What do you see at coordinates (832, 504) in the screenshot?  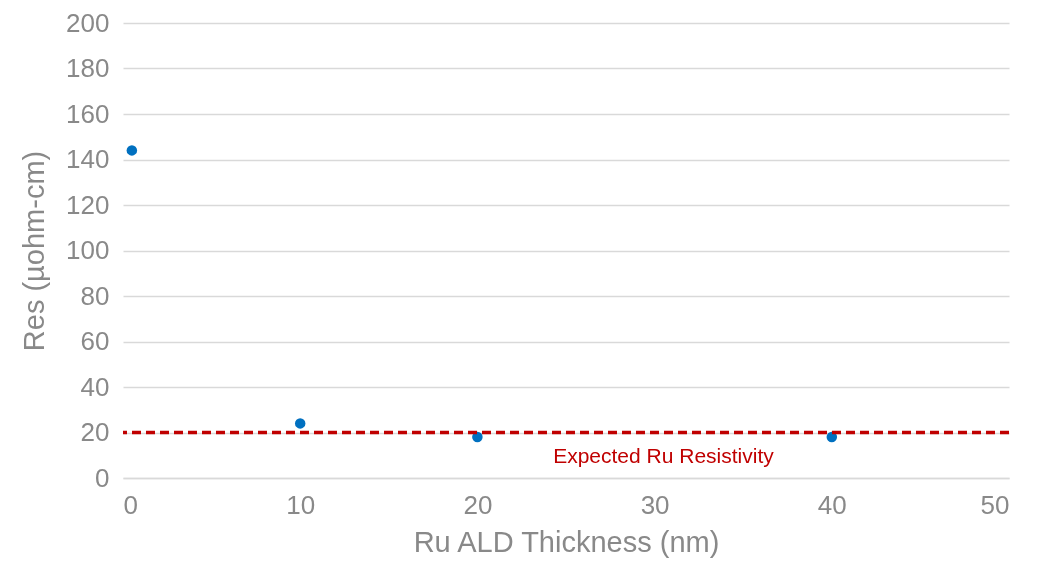 I see `x-tick-label: 40` at bounding box center [832, 504].